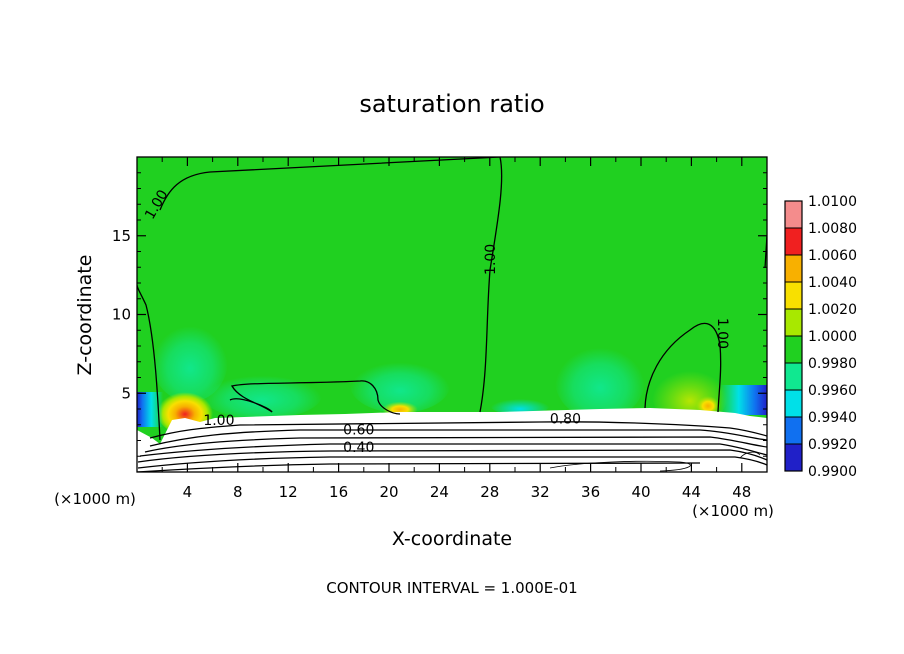 This screenshot has height=654, width=904. Describe the element at coordinates (439, 492) in the screenshot. I see `x-tick-label: 24` at that location.